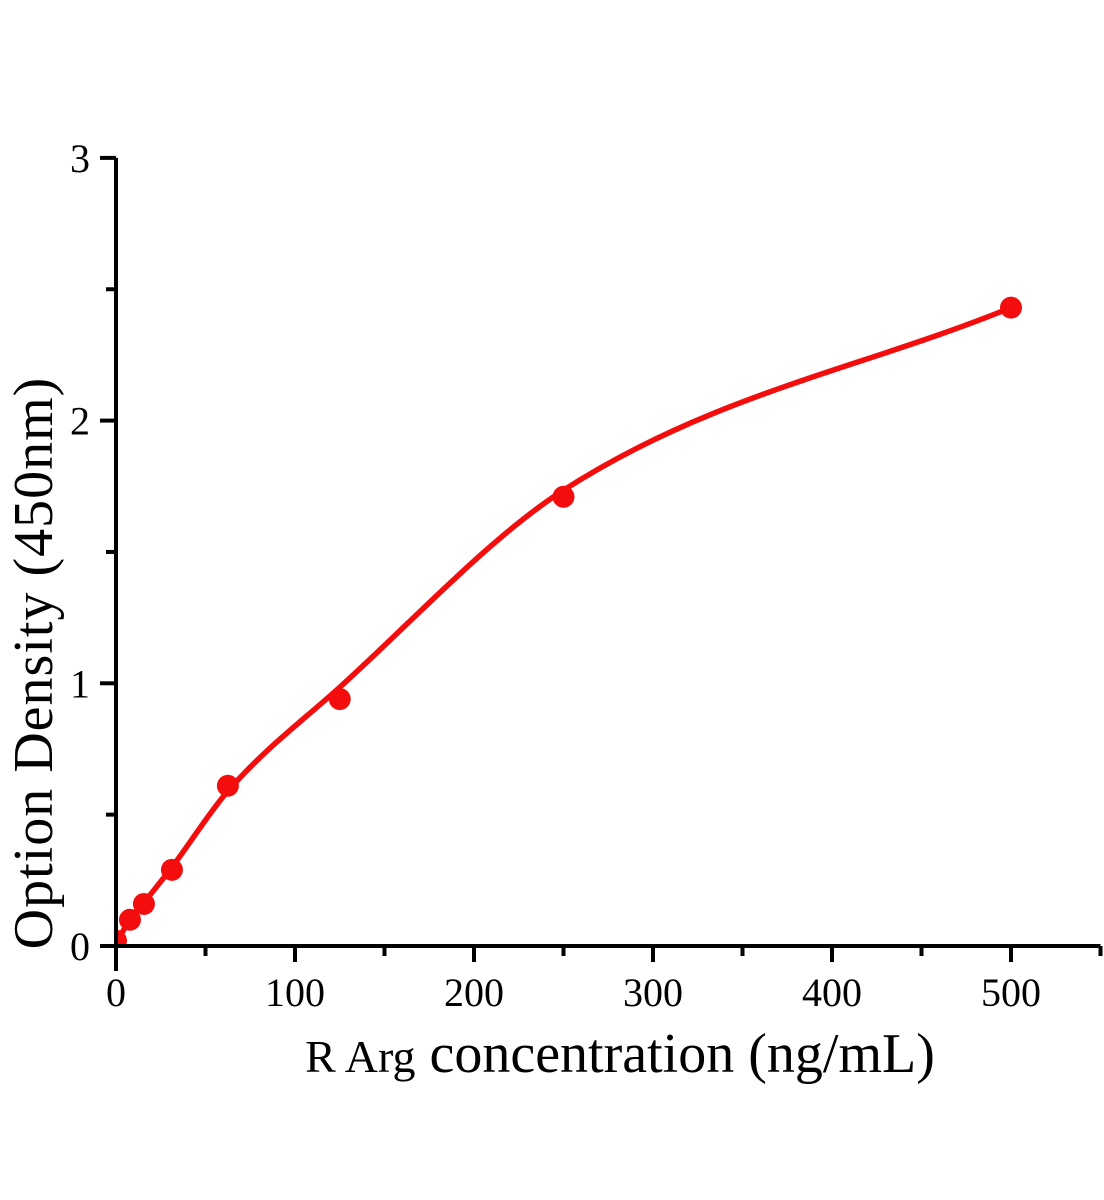  I want to click on y-axis-title-text: Option Density (450nm), so click(34, 663).